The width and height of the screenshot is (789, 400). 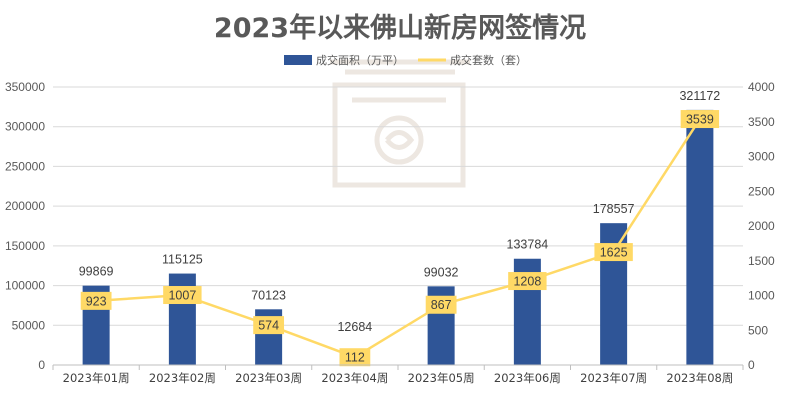 I want to click on legend: 成交面积（万平） 成交套数（套）, so click(x=405, y=60).